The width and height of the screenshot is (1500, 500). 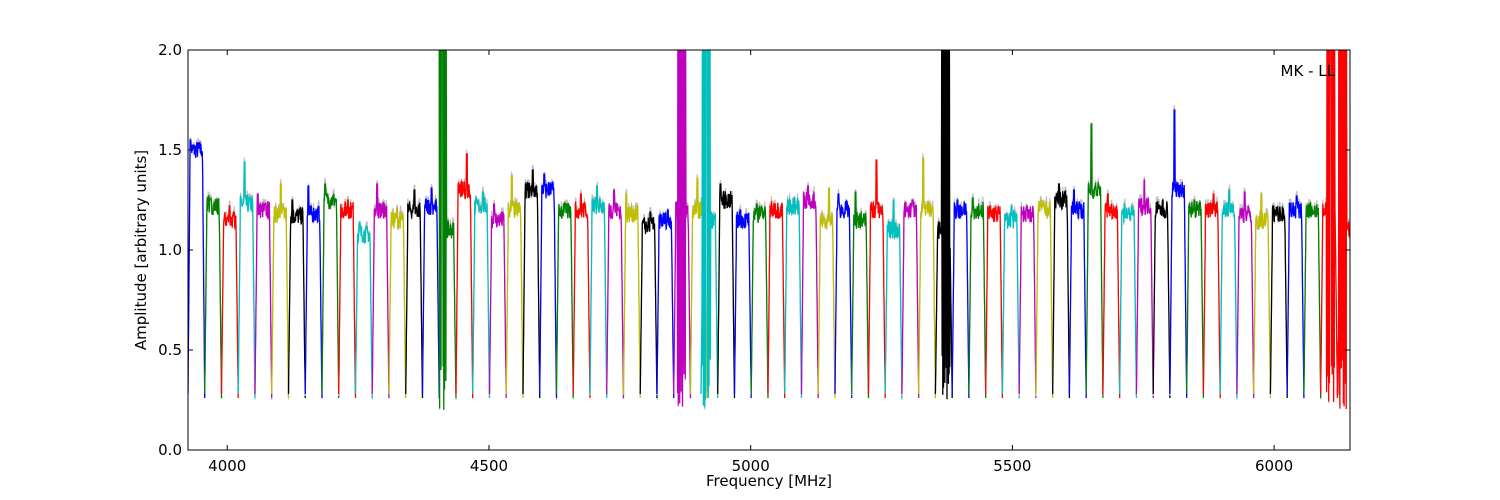 What do you see at coordinates (170, 450) in the screenshot?
I see `y-tick-label: 0.0` at bounding box center [170, 450].